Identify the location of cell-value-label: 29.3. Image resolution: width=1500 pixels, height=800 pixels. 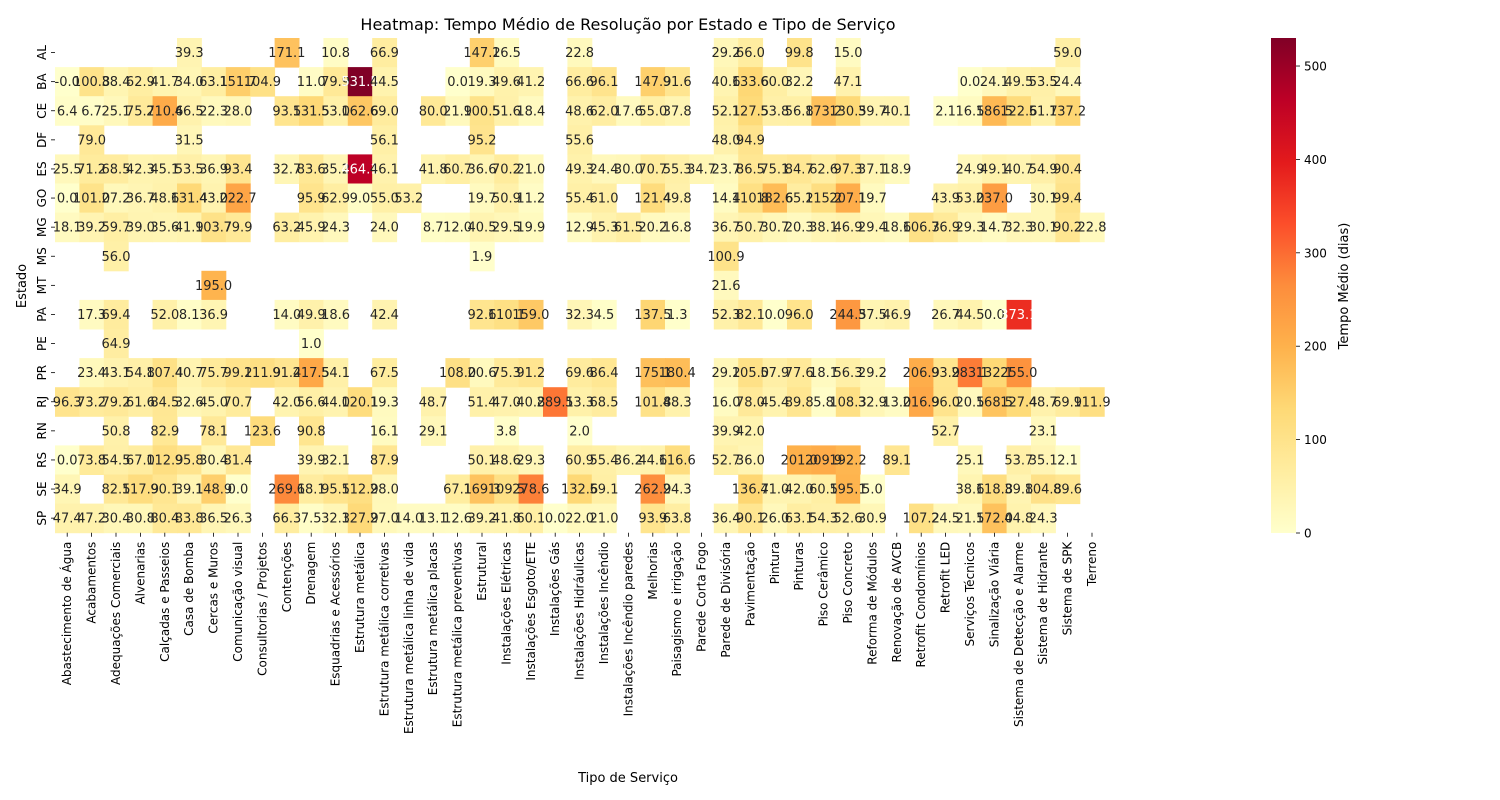
(970, 228).